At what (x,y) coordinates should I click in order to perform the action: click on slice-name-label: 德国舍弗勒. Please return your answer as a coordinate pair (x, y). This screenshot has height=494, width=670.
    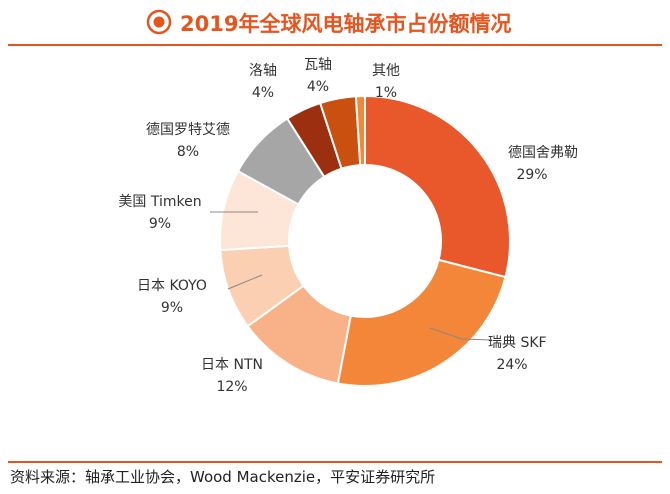
    Looking at the image, I should click on (543, 153).